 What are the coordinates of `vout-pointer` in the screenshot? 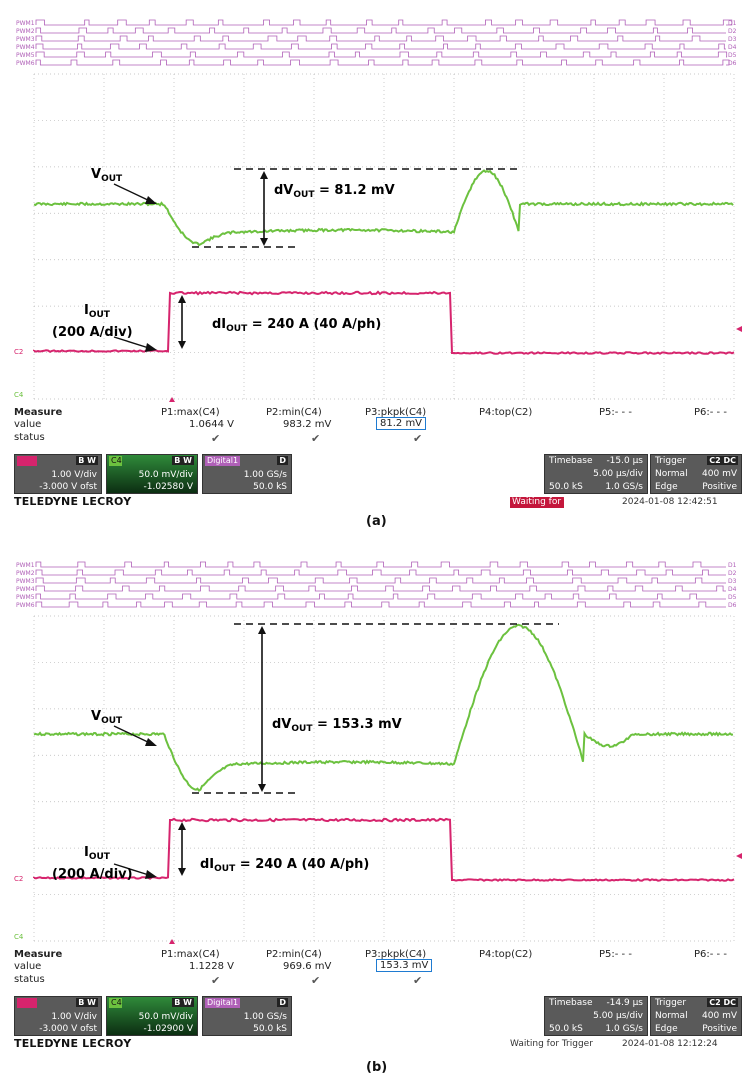 It's located at (133, 193).